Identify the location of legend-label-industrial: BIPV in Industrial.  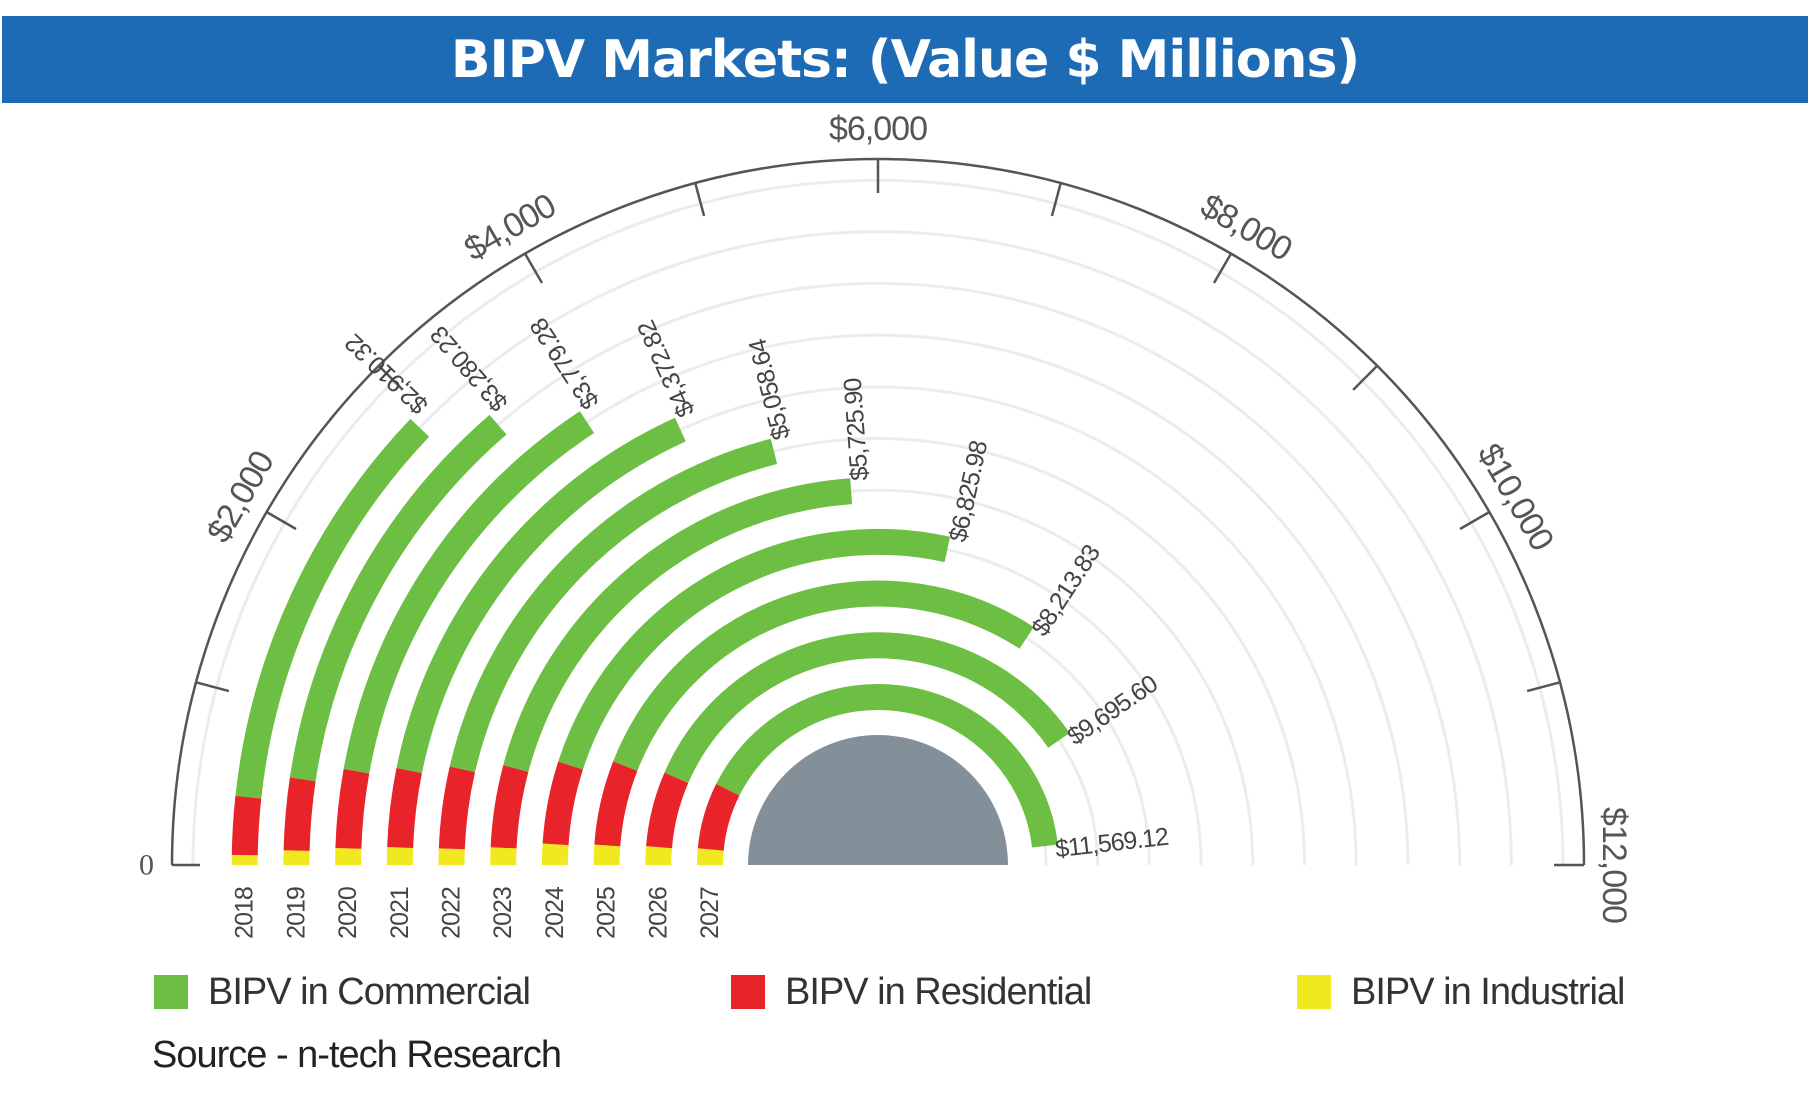
(1488, 991).